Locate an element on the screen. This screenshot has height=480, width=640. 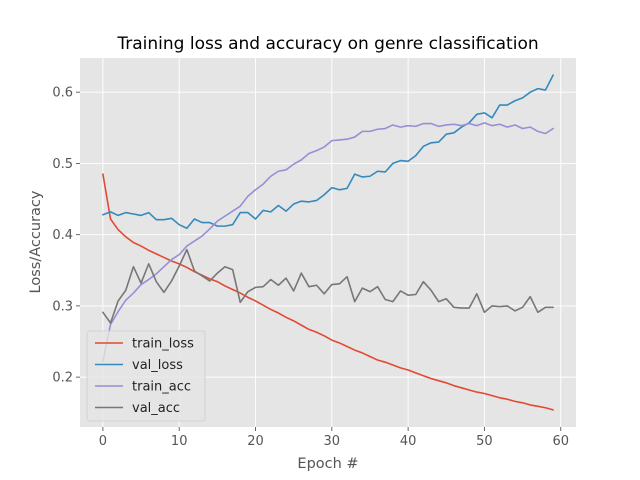
y-tick-label: 0.5 is located at coordinates (62, 164).